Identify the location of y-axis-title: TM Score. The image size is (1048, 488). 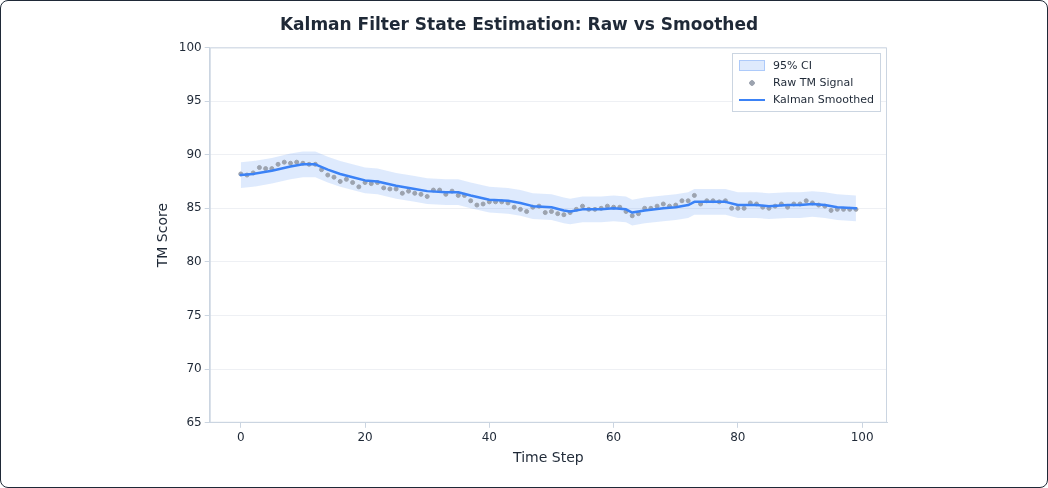
(162, 235).